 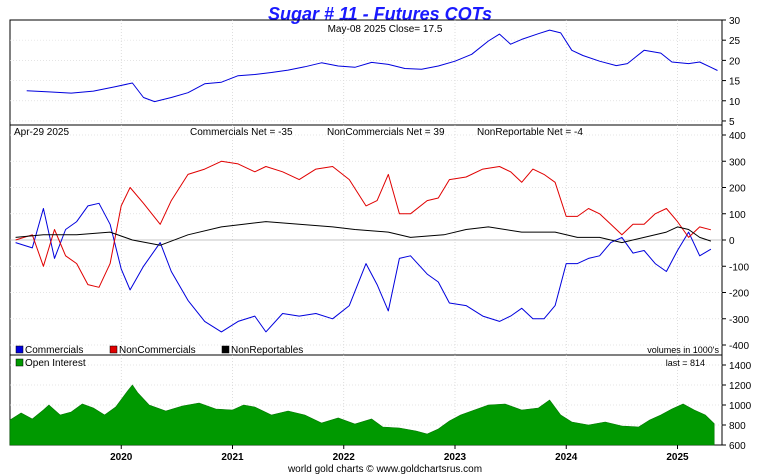 I want to click on y-tick-label-open_interest-600: 600, so click(x=737, y=446).